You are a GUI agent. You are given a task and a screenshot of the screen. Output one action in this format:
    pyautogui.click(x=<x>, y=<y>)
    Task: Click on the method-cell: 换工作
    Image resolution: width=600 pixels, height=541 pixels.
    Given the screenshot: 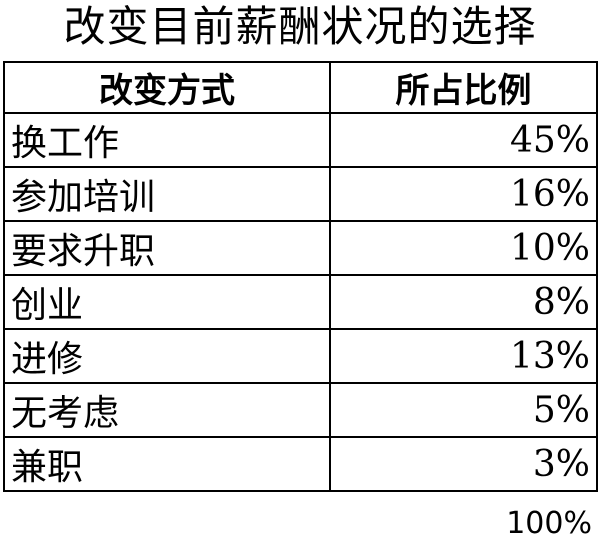 What is the action you would take?
    pyautogui.click(x=167, y=140)
    